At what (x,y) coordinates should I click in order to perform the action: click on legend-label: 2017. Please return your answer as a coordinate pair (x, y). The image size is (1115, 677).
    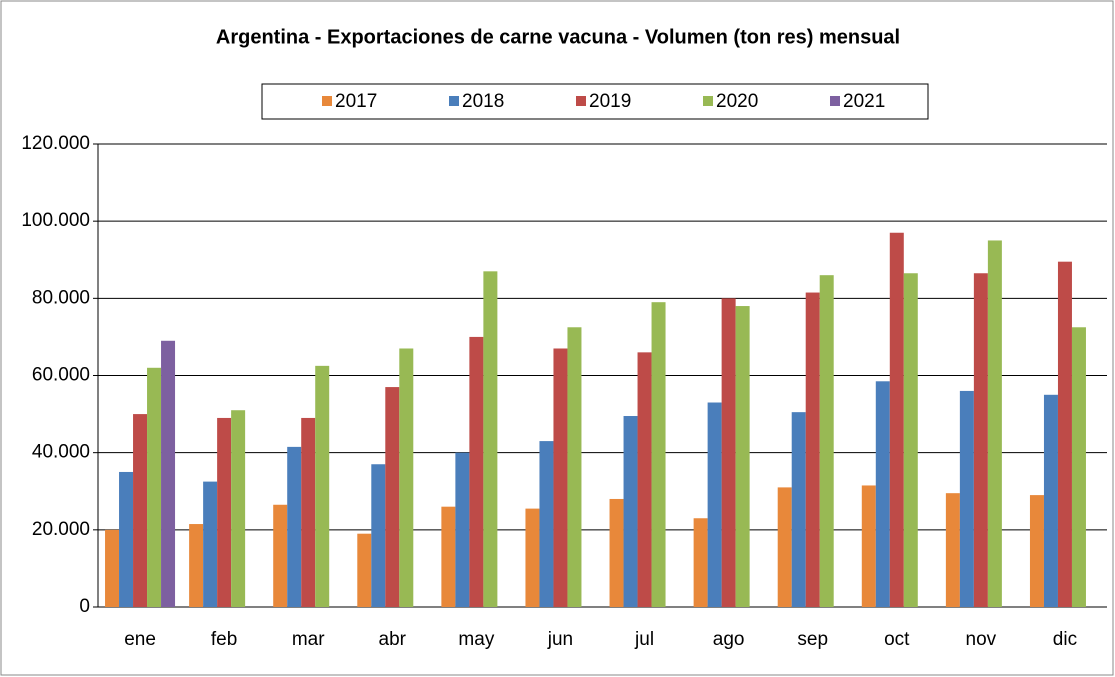
    Looking at the image, I should click on (356, 101).